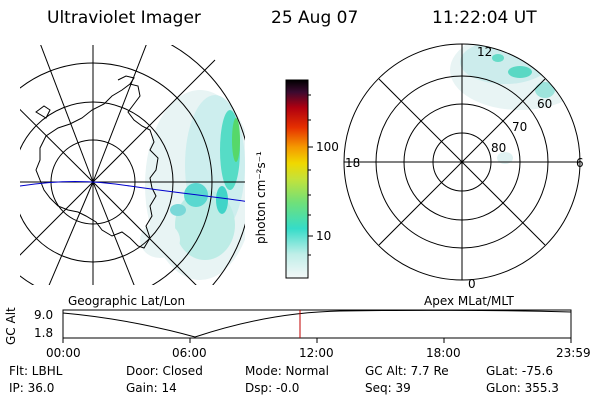  Describe the element at coordinates (316, 353) in the screenshot. I see `timeline-xtick: 12:00` at that location.